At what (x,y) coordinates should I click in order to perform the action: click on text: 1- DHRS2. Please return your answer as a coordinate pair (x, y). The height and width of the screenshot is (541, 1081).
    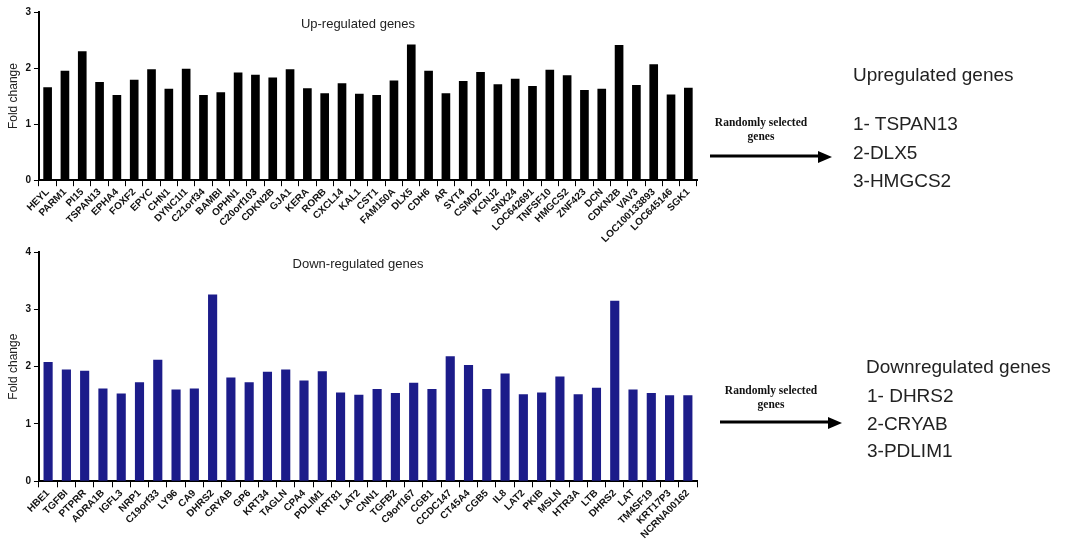
    Looking at the image, I should click on (910, 396).